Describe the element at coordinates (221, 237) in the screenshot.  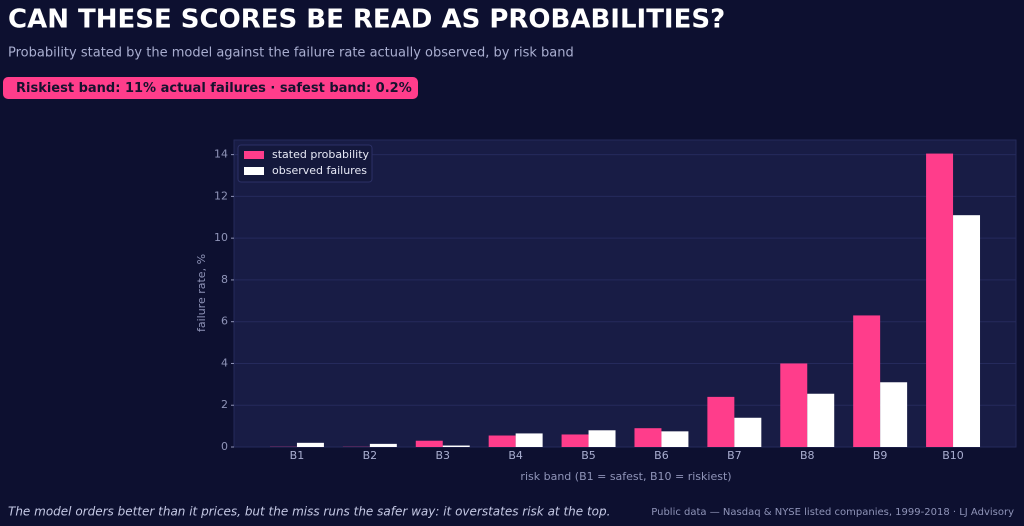
I see `y-tick-label: 10` at that location.